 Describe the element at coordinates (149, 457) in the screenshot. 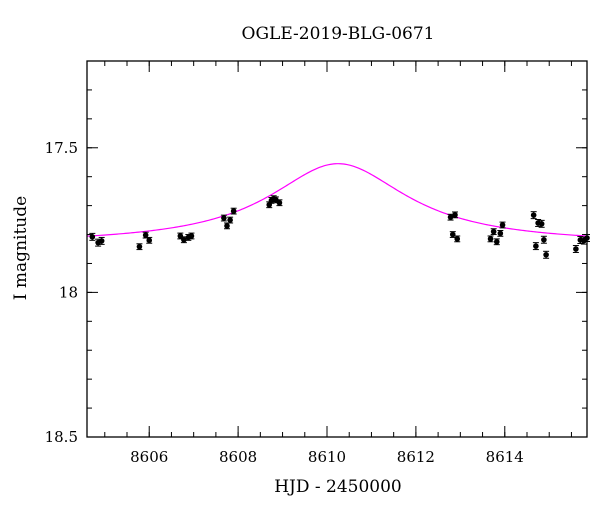

I see `x-tick-label: 8606` at that location.